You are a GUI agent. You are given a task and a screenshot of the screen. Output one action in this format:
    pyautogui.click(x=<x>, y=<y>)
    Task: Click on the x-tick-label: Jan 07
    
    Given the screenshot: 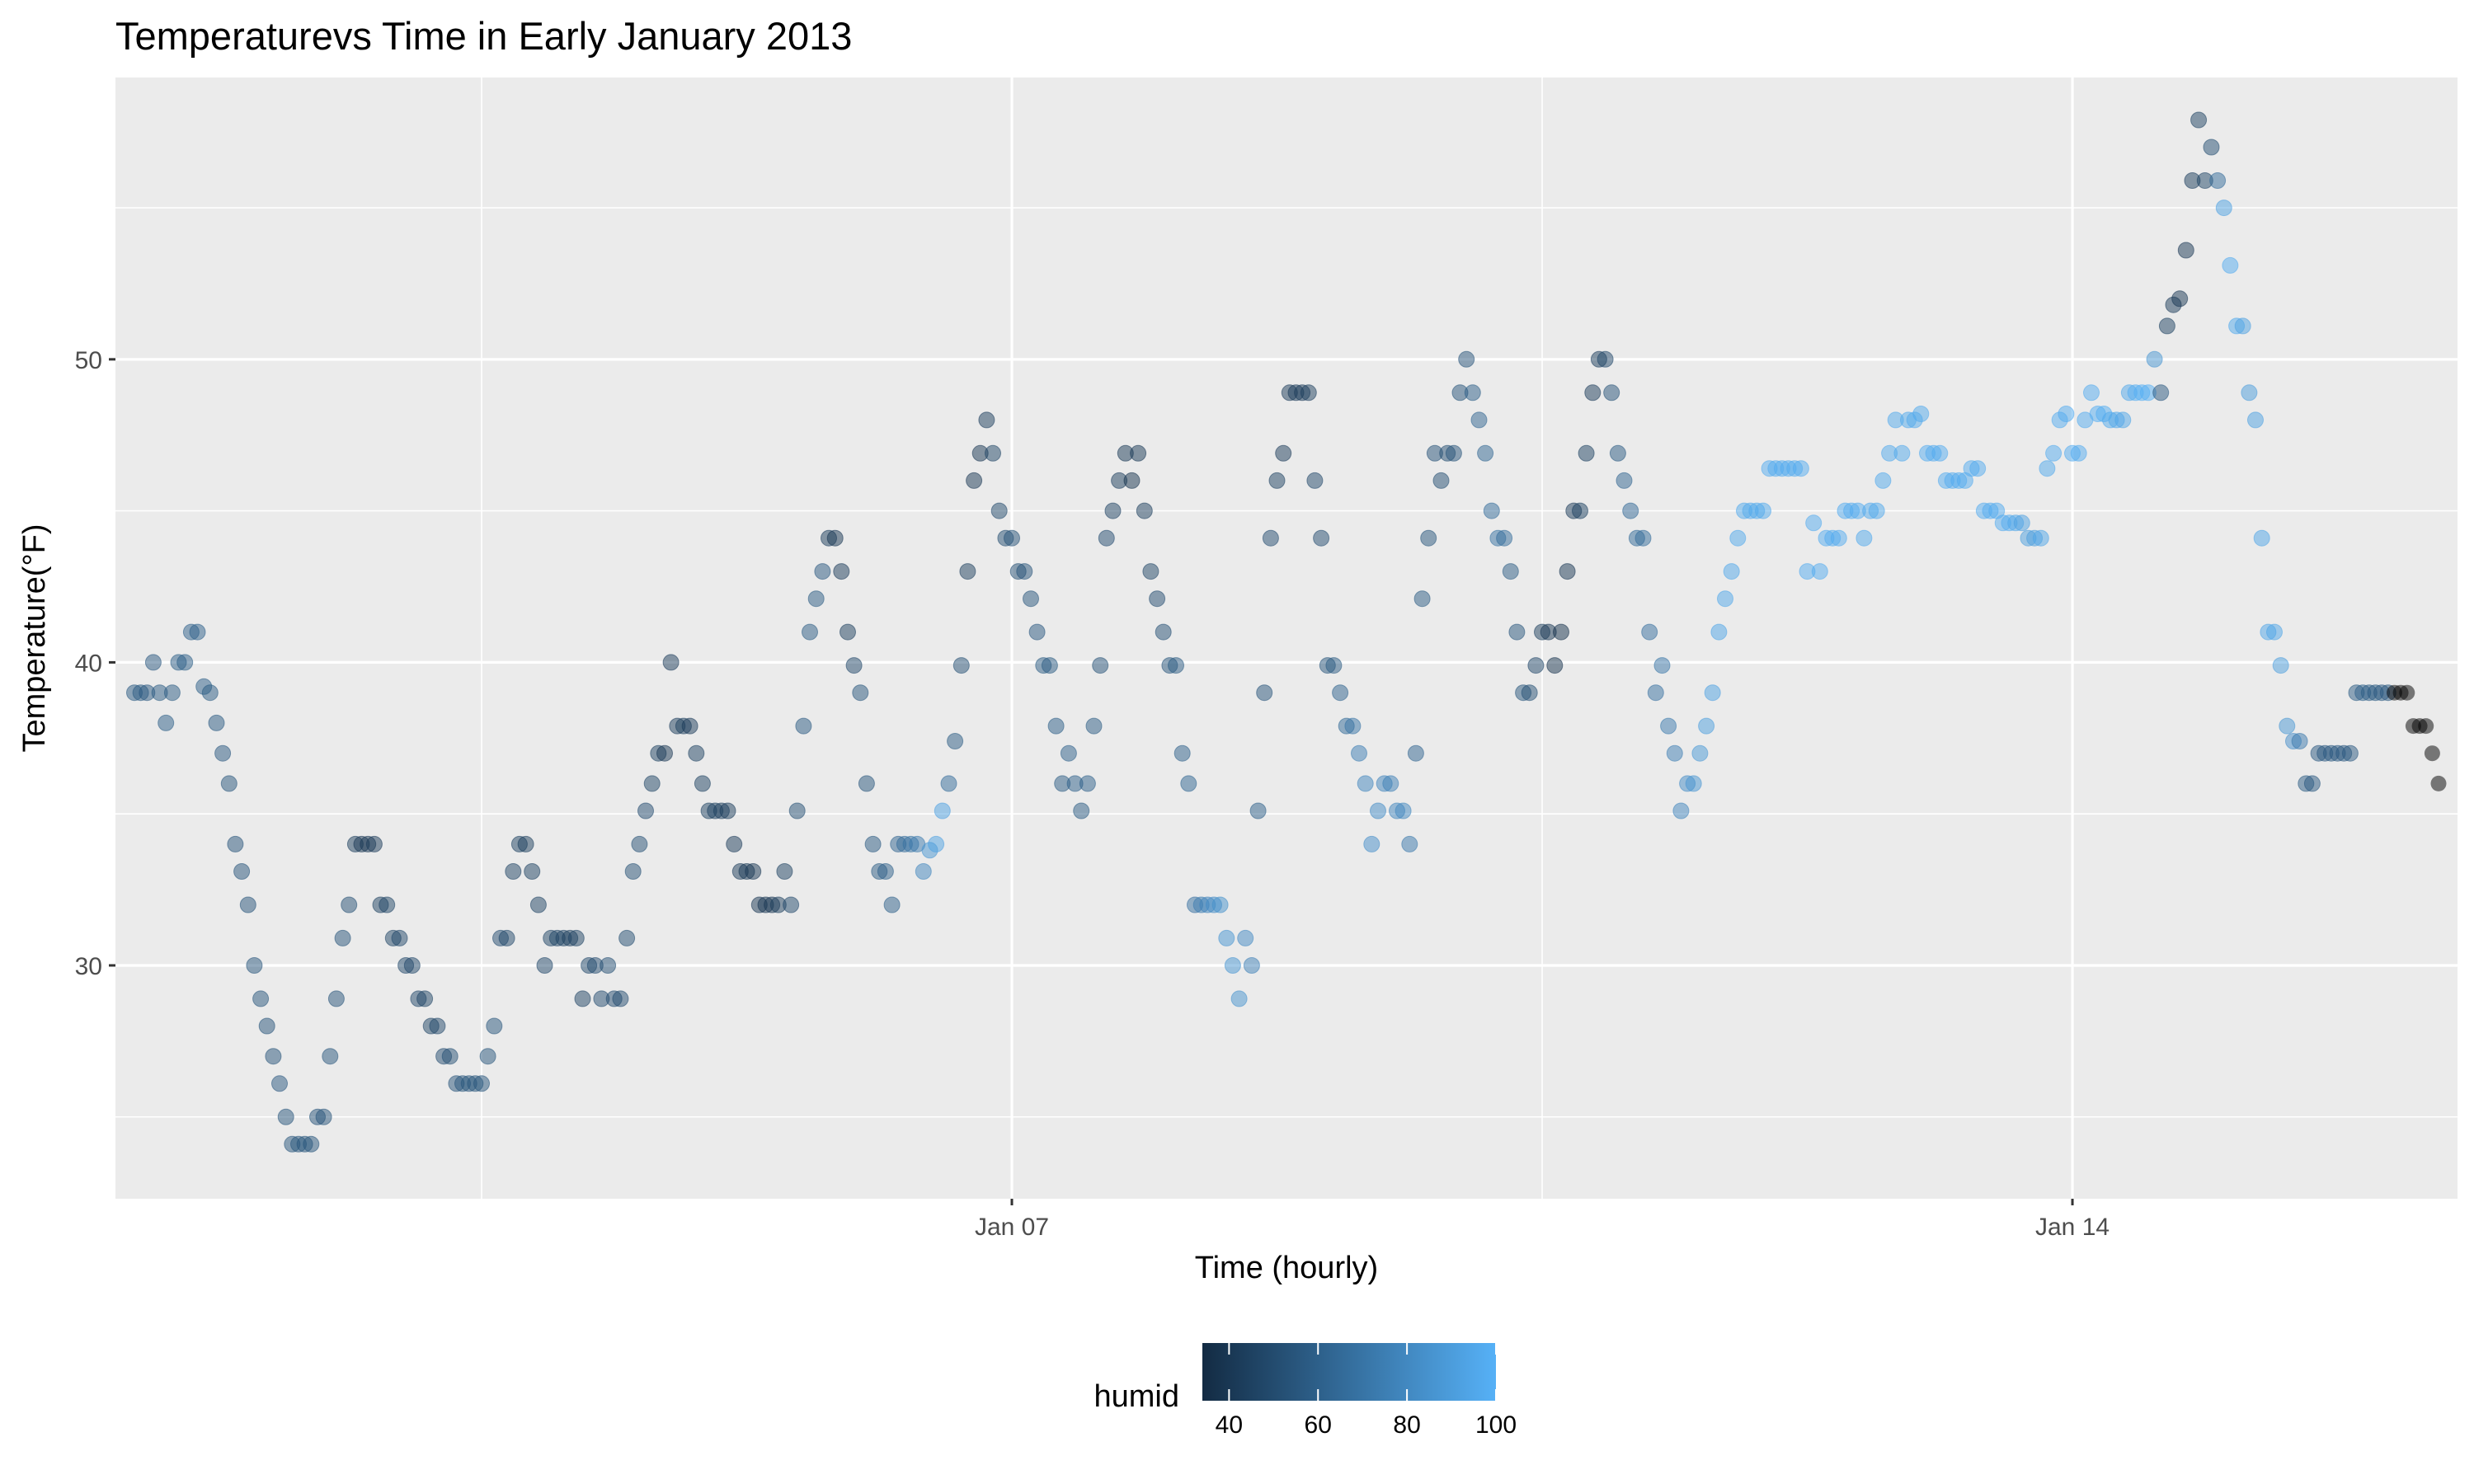 What is the action you would take?
    pyautogui.click(x=1012, y=1227)
    